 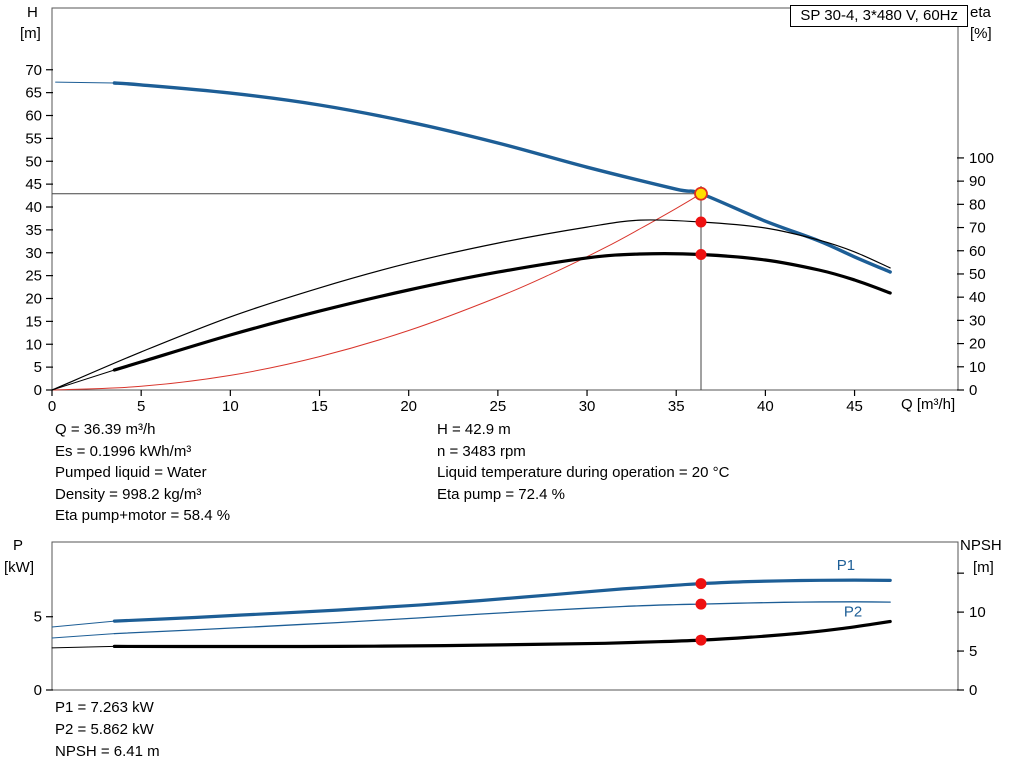 I want to click on anno-flow: Q = 36.39 m³/h, so click(x=105, y=429).